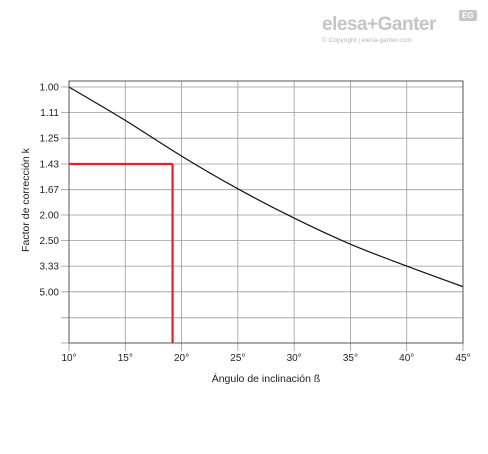  I want to click on y-tick-label: 1.25, so click(50, 139).